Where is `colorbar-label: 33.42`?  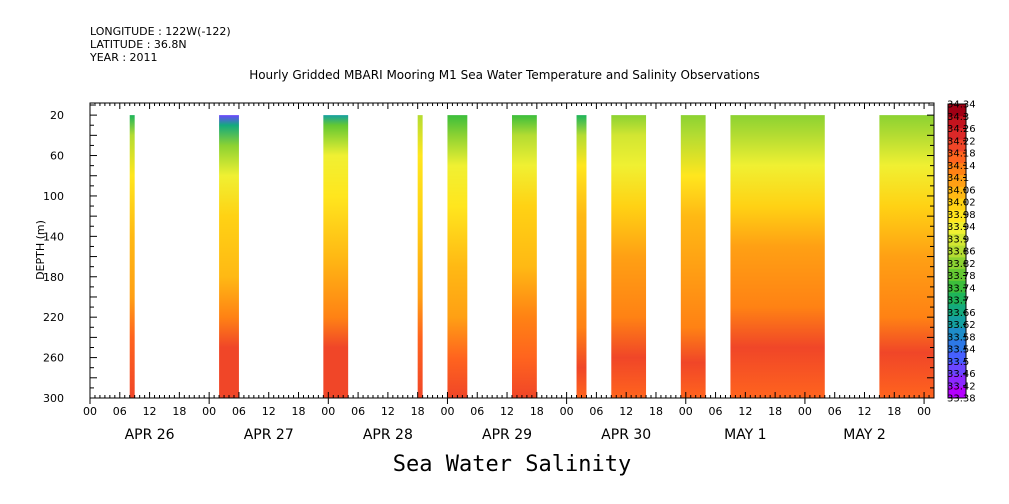 colorbar-label: 33.42 is located at coordinates (961, 386).